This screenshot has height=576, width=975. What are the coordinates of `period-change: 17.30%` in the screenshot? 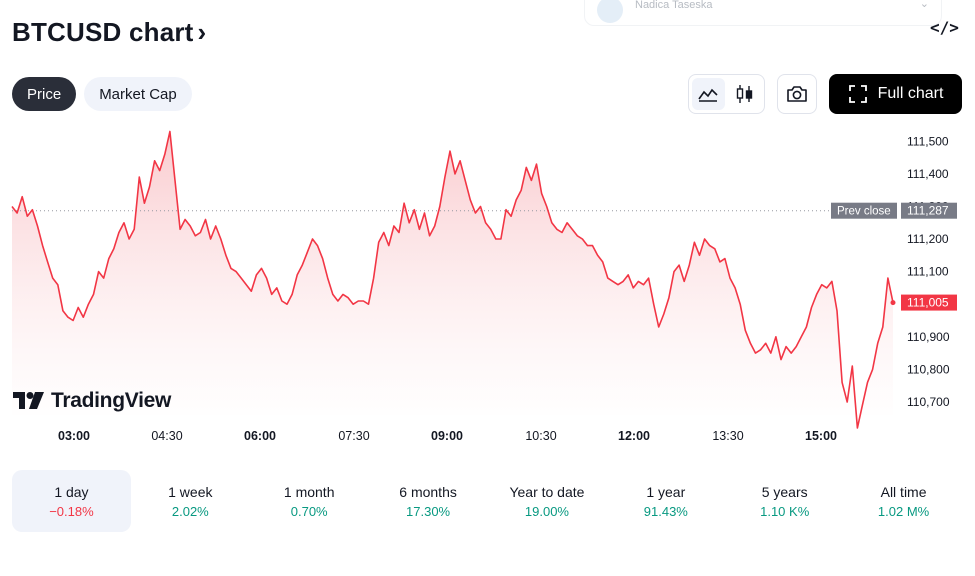 It's located at (428, 511).